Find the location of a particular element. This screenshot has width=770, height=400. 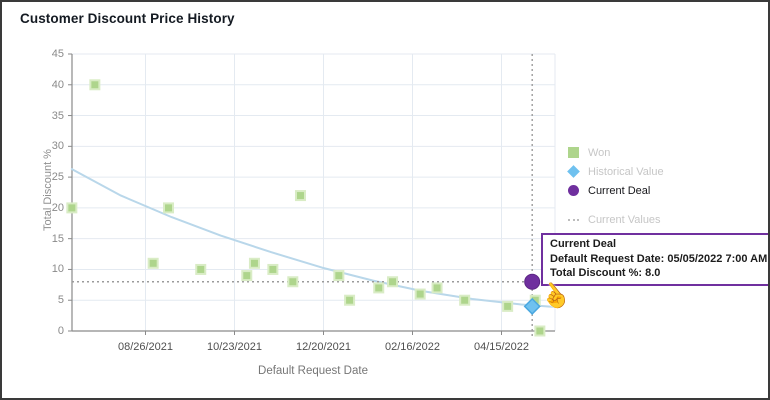

legend-item-historical-value: Historical Value is located at coordinates (615, 171).